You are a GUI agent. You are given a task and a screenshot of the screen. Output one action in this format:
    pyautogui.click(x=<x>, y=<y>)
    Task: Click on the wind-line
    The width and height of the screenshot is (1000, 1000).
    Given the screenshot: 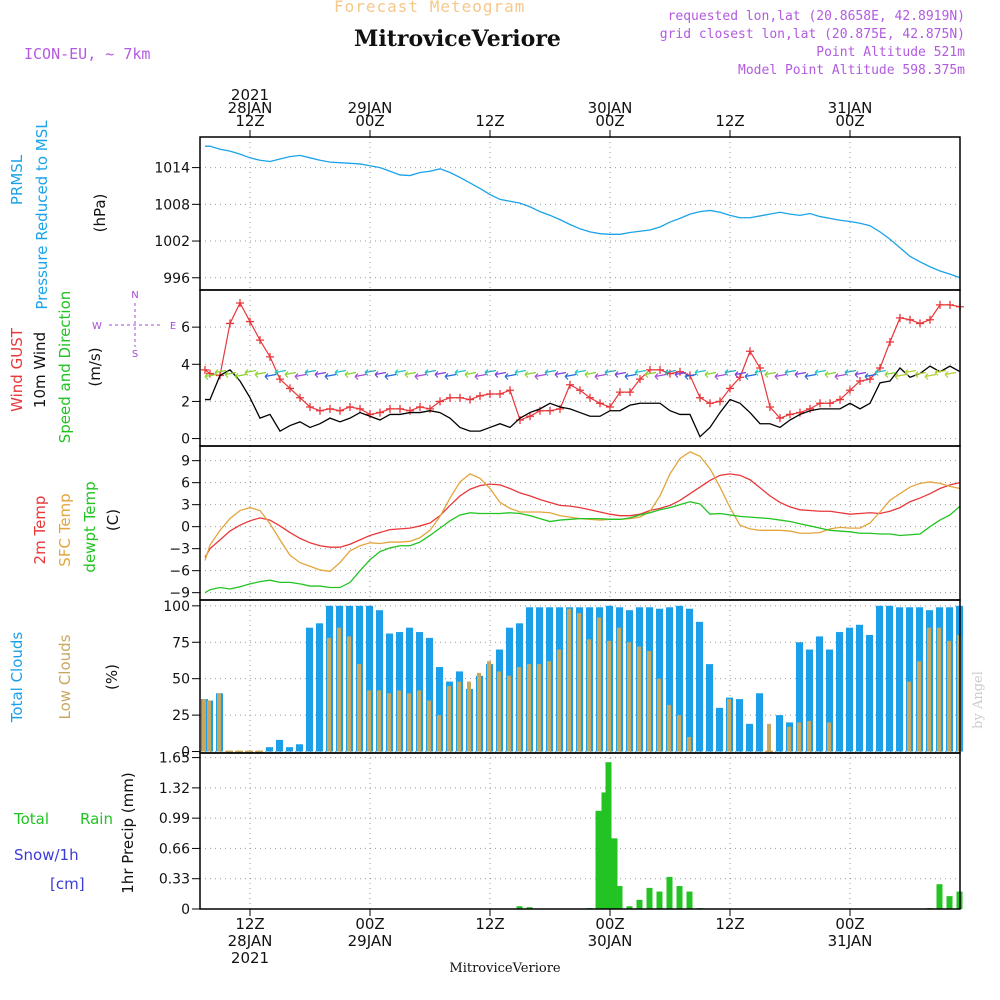 What is the action you would take?
    pyautogui.click(x=583, y=401)
    